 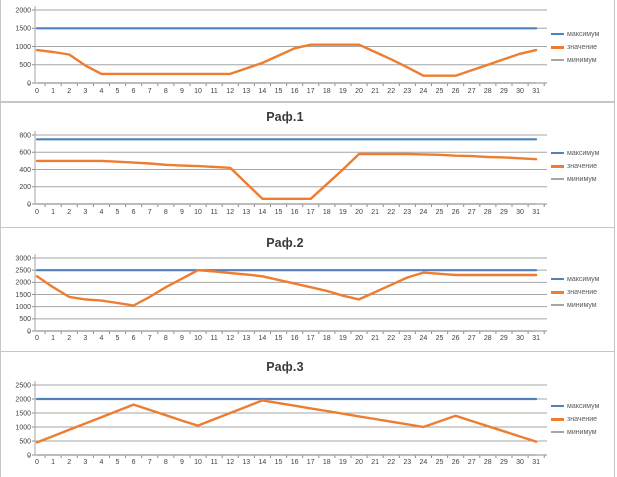 What do you see at coordinates (536, 212) in the screenshot?
I see `x-tick-label: 31` at bounding box center [536, 212].